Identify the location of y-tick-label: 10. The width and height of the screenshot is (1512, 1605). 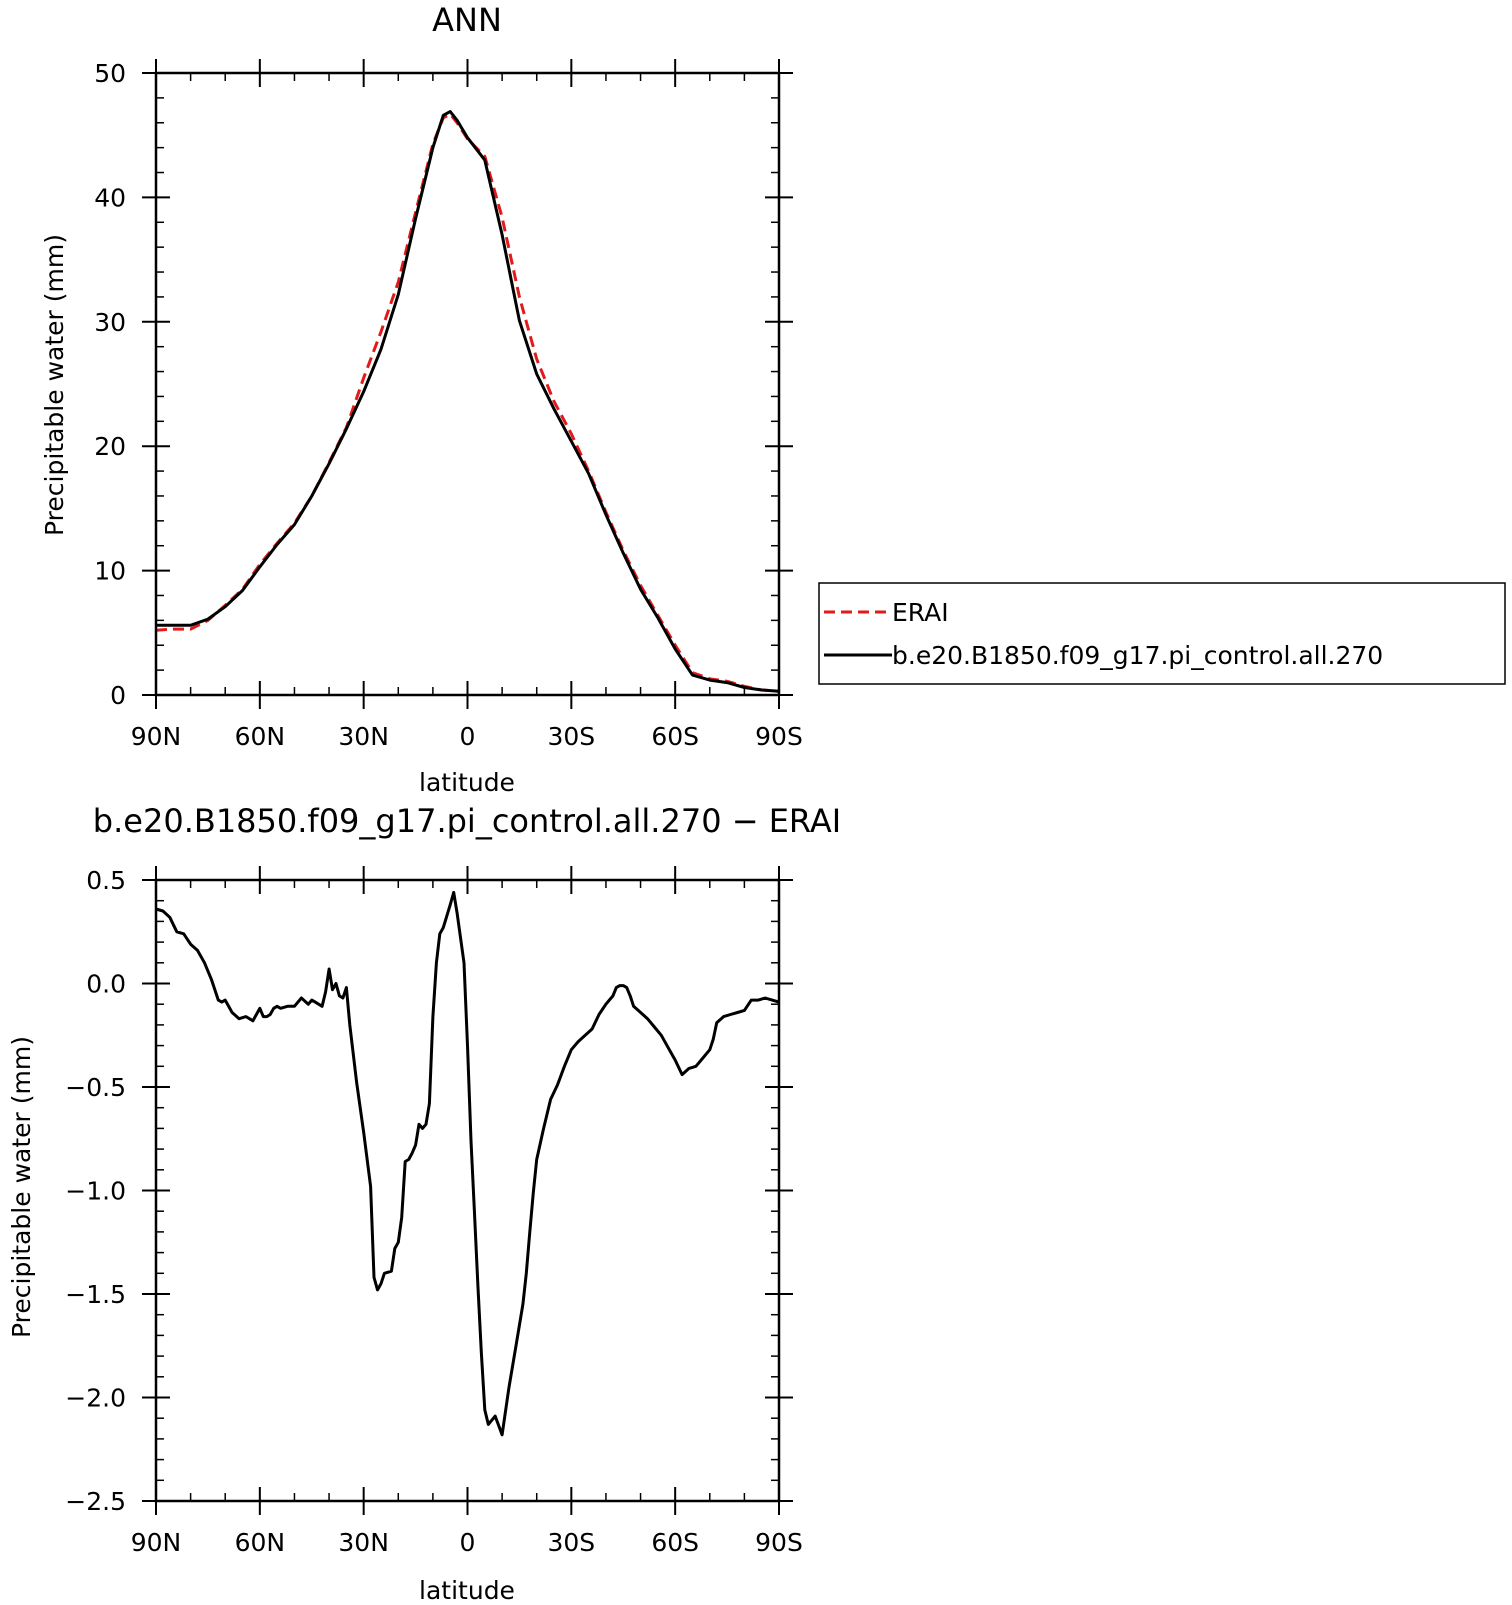
(110, 571).